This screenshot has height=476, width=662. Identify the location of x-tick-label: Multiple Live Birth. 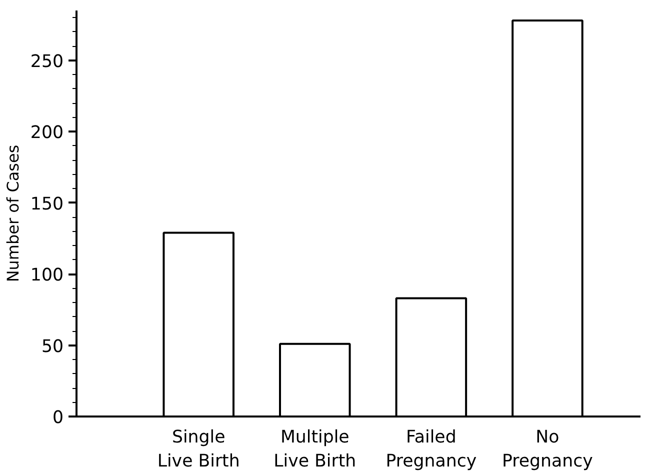
(315, 450).